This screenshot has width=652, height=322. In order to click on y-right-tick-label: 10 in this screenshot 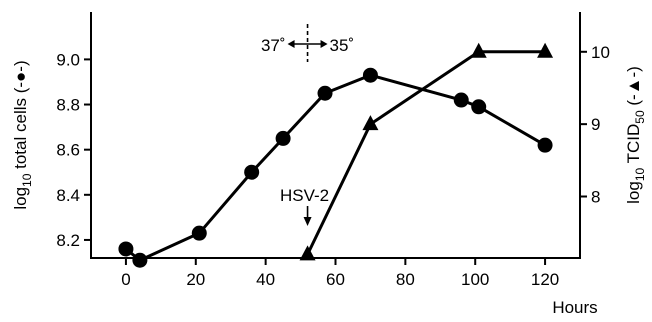, I will do `click(600, 52)`.